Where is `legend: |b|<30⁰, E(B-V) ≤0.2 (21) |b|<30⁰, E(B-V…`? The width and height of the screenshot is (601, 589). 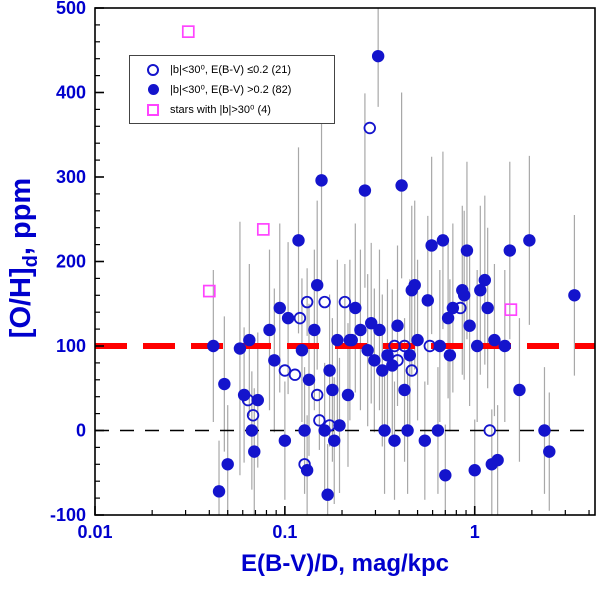
legend: |b|<30⁰, E(B-V) ≤0.2 (21) |b|<30⁰, E(B-V… is located at coordinates (232, 89).